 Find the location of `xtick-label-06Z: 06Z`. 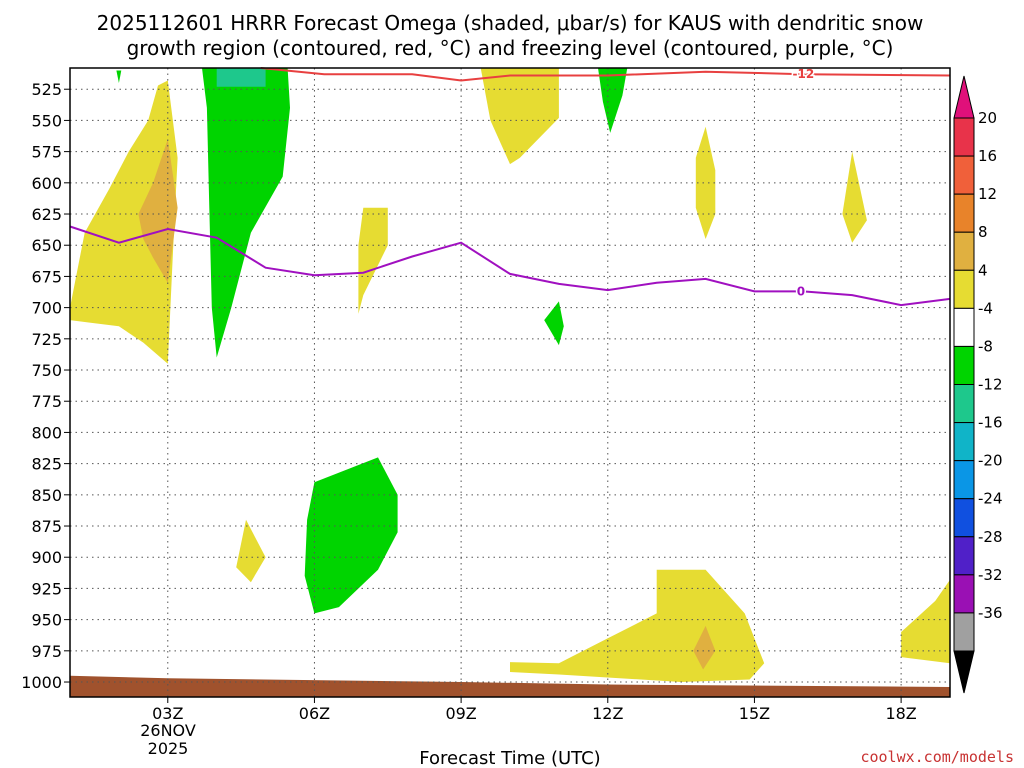

xtick-label-06Z: 06Z is located at coordinates (314, 713).